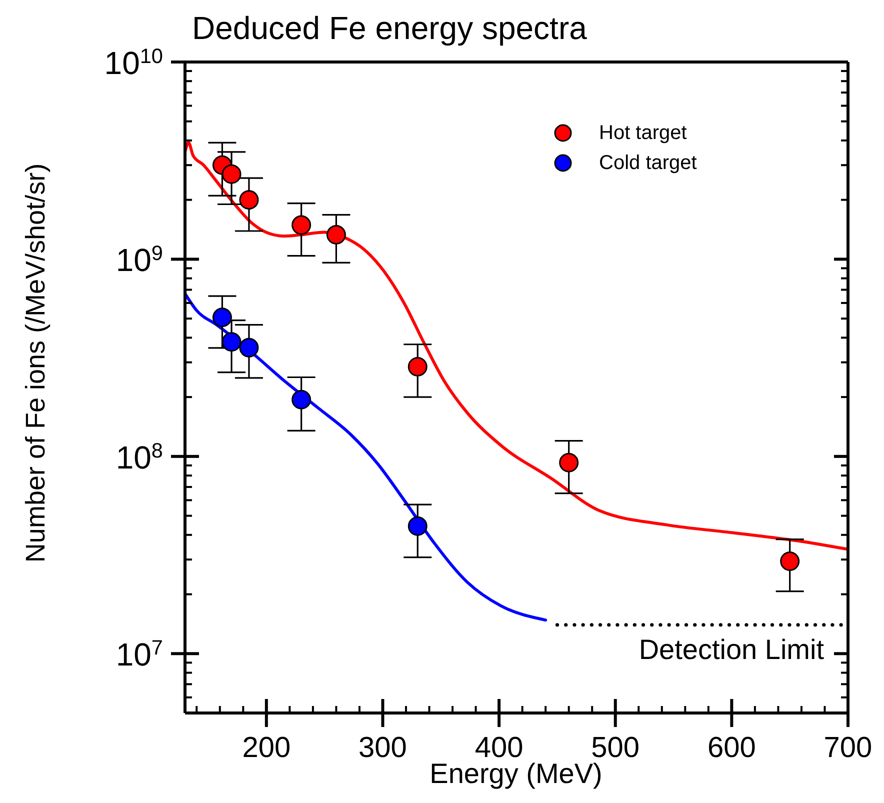 The width and height of the screenshot is (884, 803). Describe the element at coordinates (139, 457) in the screenshot. I see `y-tick-label: 10$^{8}$` at that location.